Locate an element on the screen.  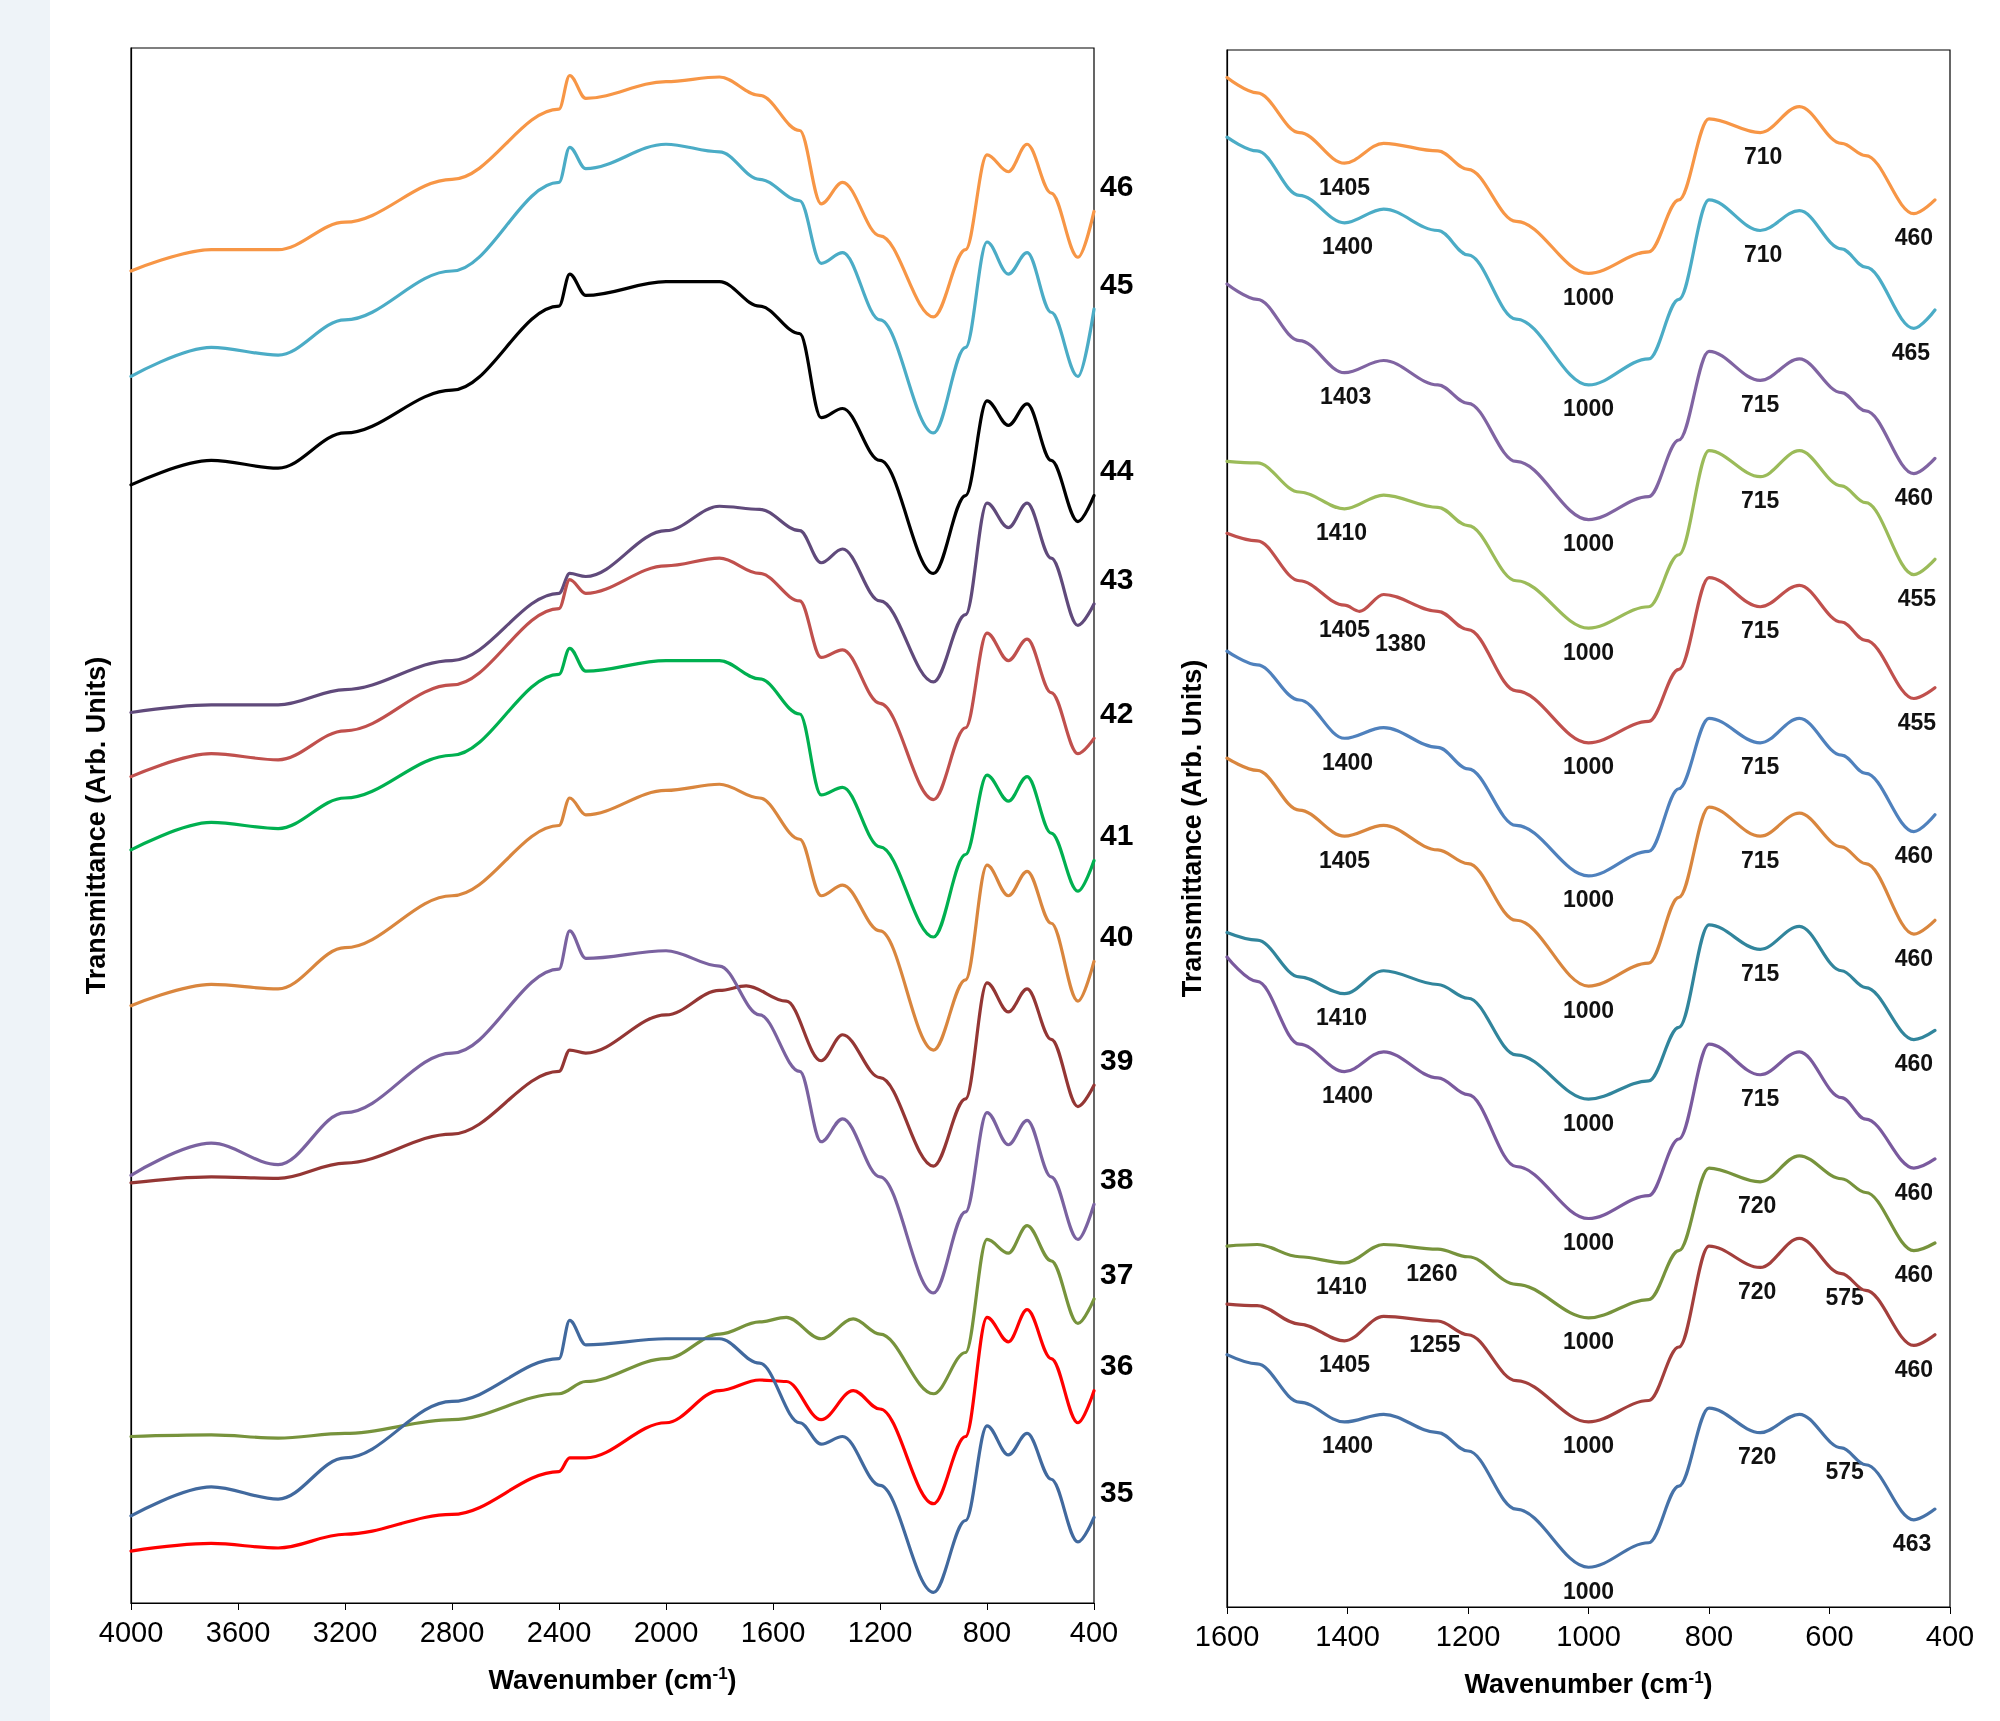
series-label: 41 is located at coordinates (1117, 835).